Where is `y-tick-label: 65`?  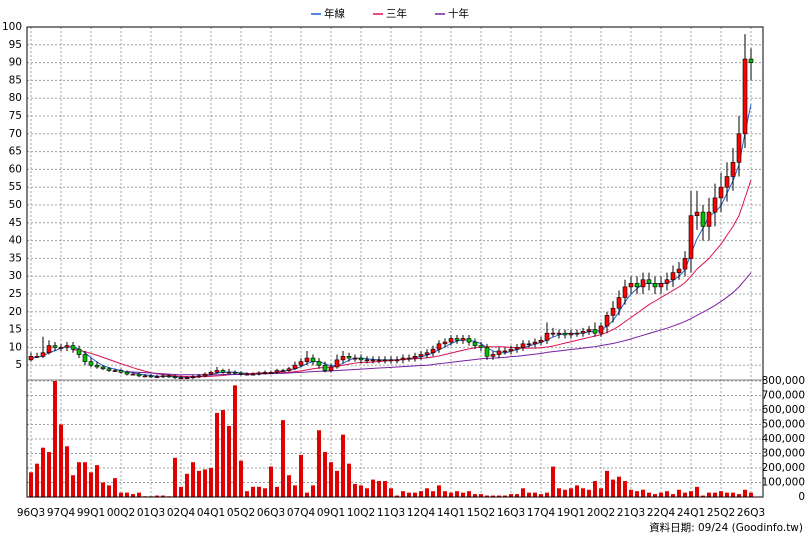
y-tick-label: 65 is located at coordinates (15, 152).